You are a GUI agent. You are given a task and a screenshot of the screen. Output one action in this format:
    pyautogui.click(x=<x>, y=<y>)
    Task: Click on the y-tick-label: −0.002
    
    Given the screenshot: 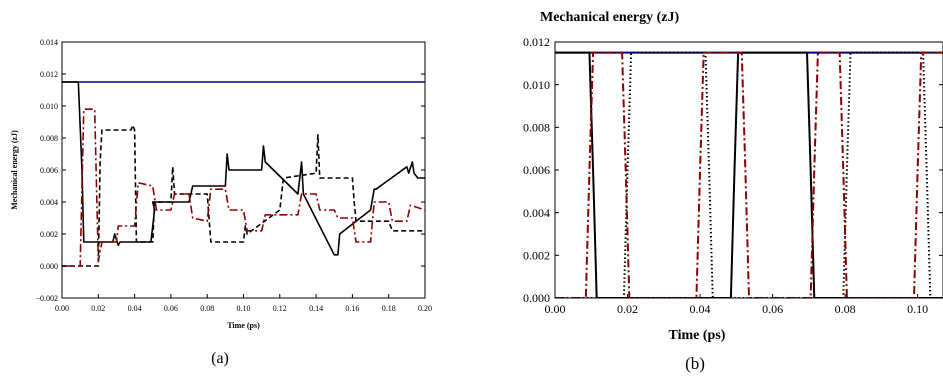 What is the action you would take?
    pyautogui.click(x=46, y=298)
    